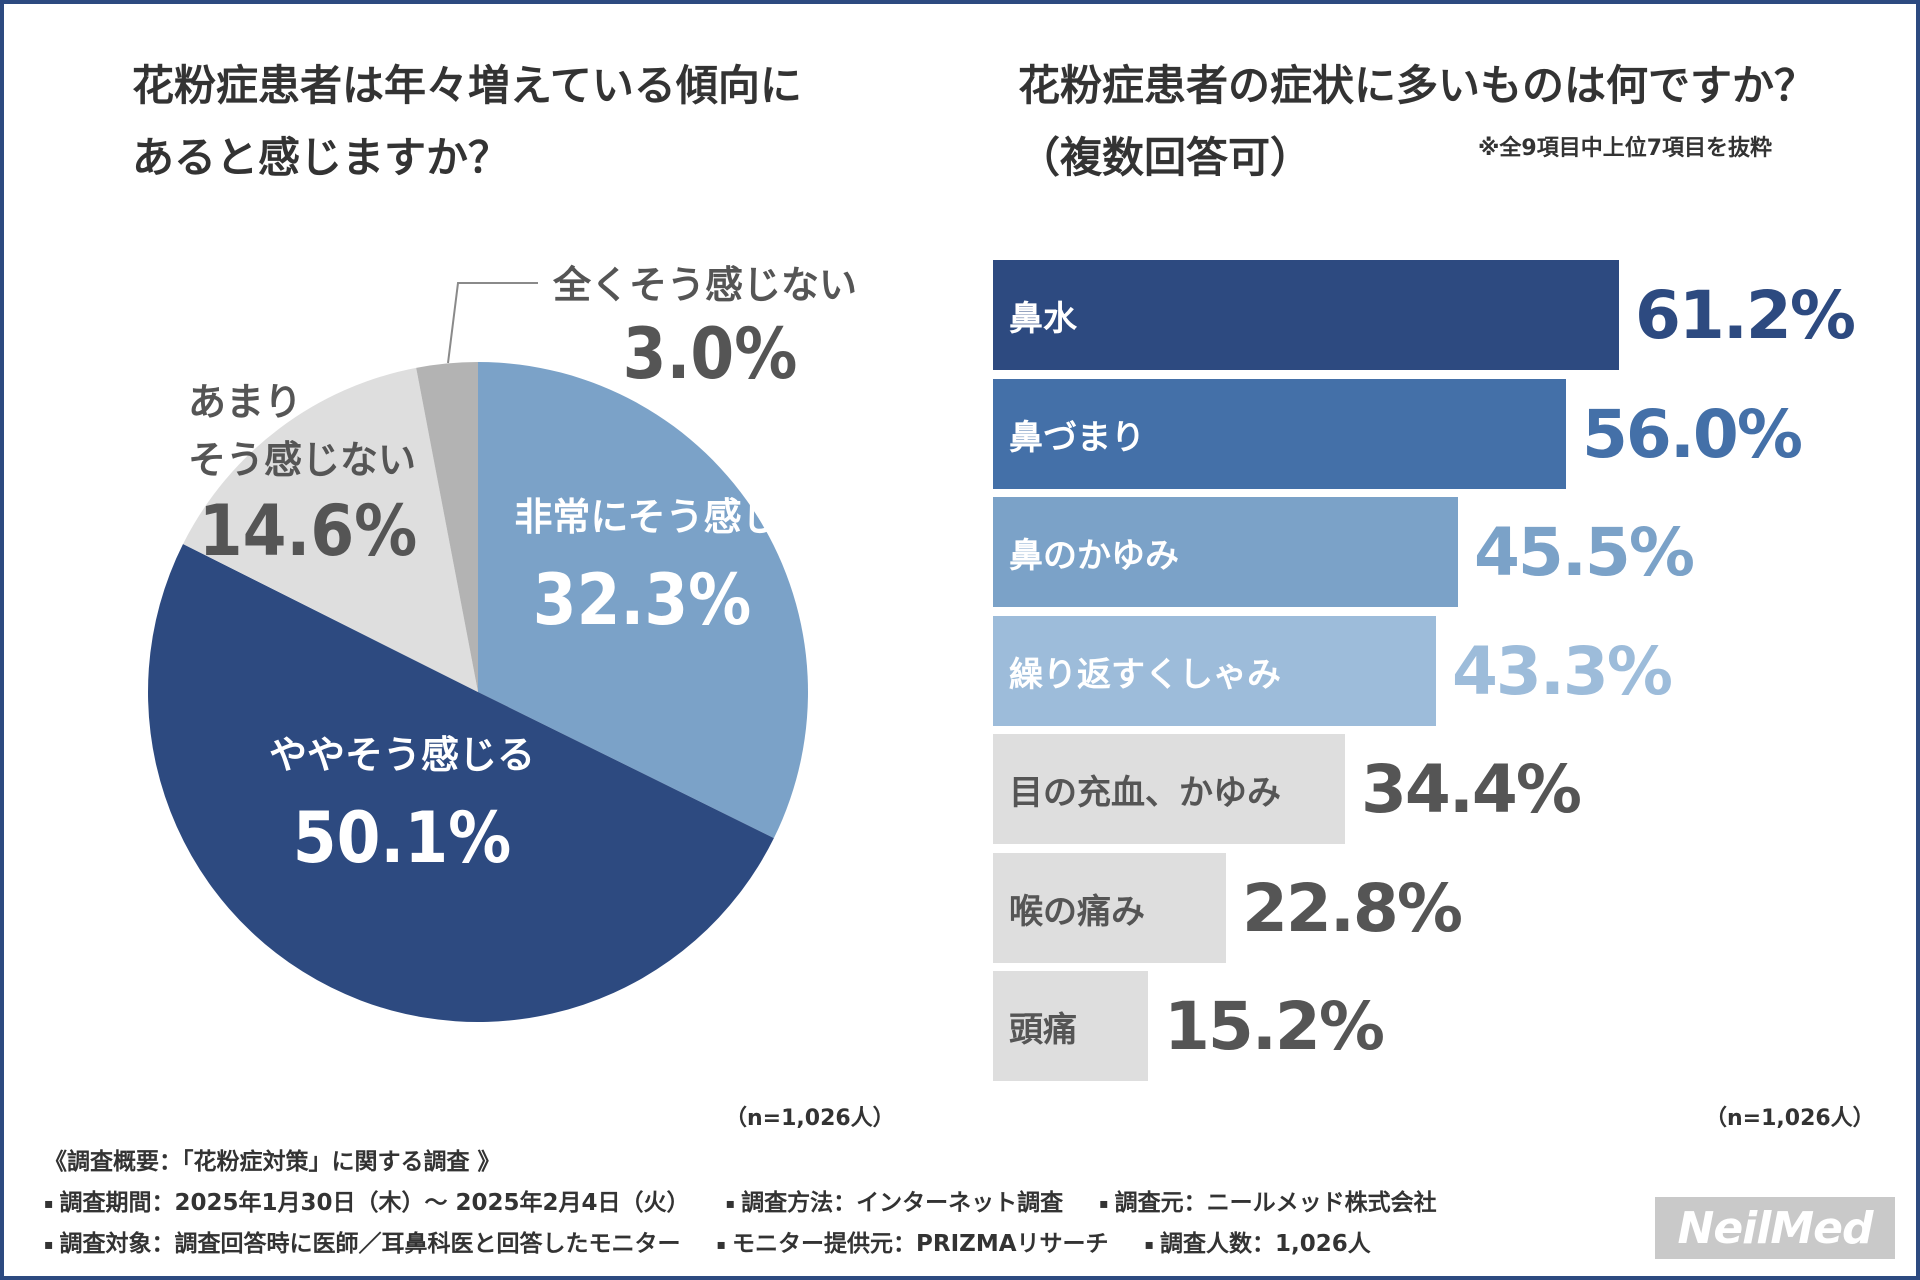  Describe the element at coordinates (374, 1203) in the screenshot. I see `survey-period: 調査期間：2025年1月30日（木）～ 2025年2月4日（火）` at that location.